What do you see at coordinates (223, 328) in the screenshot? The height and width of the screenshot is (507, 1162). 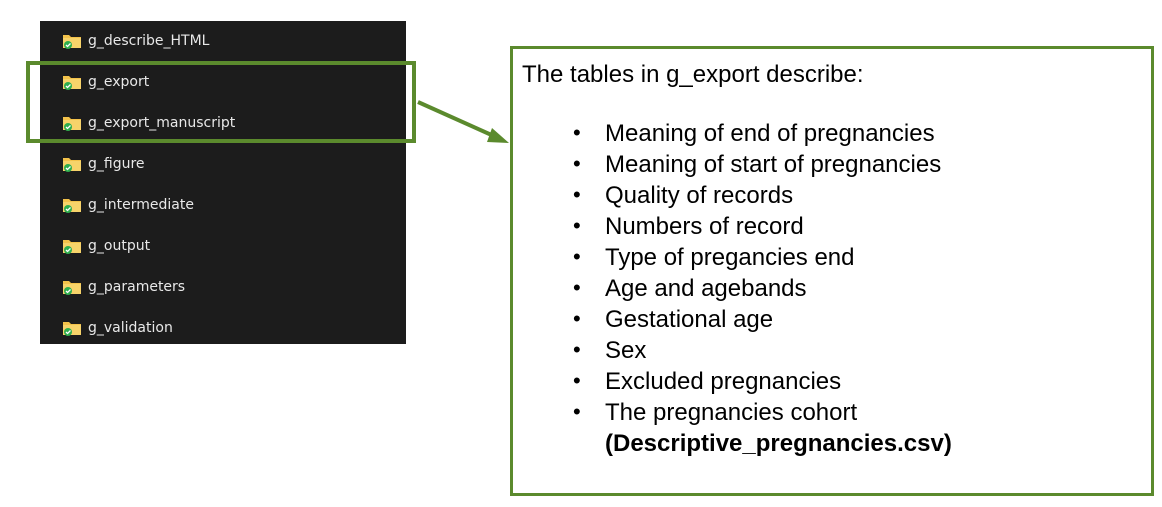 I see `folder-item-g-validation: g_validation` at bounding box center [223, 328].